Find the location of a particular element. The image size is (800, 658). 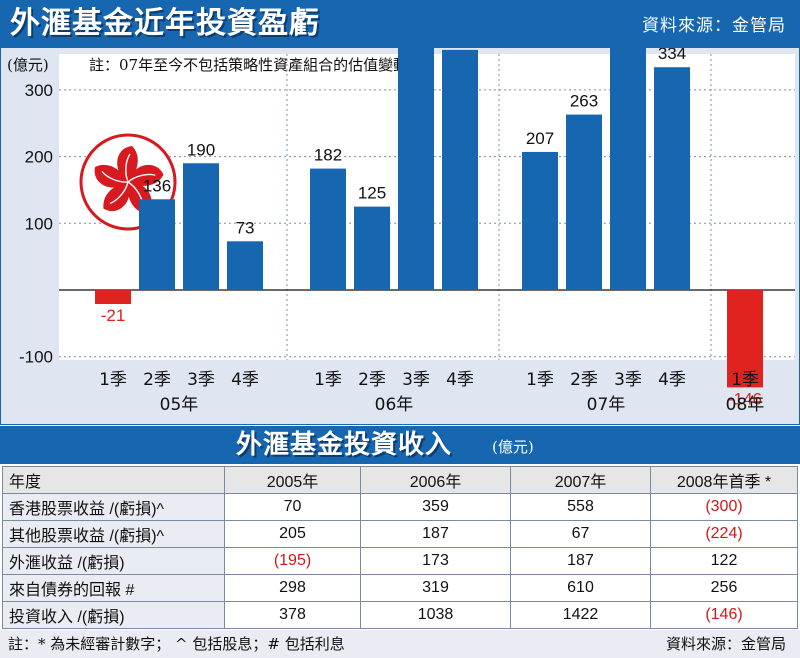

footer-source: 資料來源：金管局 is located at coordinates (725, 644).